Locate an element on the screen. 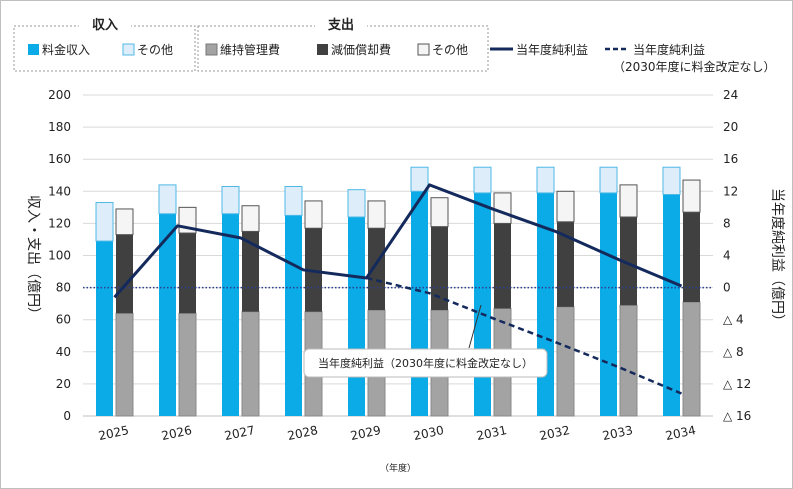 The height and width of the screenshot is (489, 793). annotation-box is located at coordinates (425, 363).